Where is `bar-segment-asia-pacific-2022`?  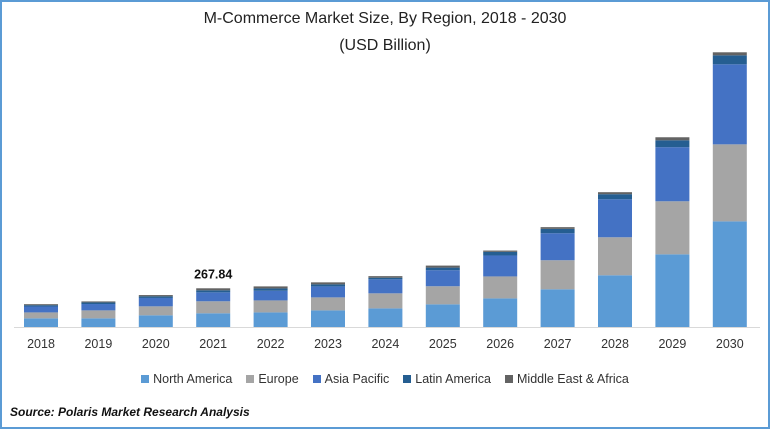
bar-segment-asia-pacific-2022 is located at coordinates (270, 295).